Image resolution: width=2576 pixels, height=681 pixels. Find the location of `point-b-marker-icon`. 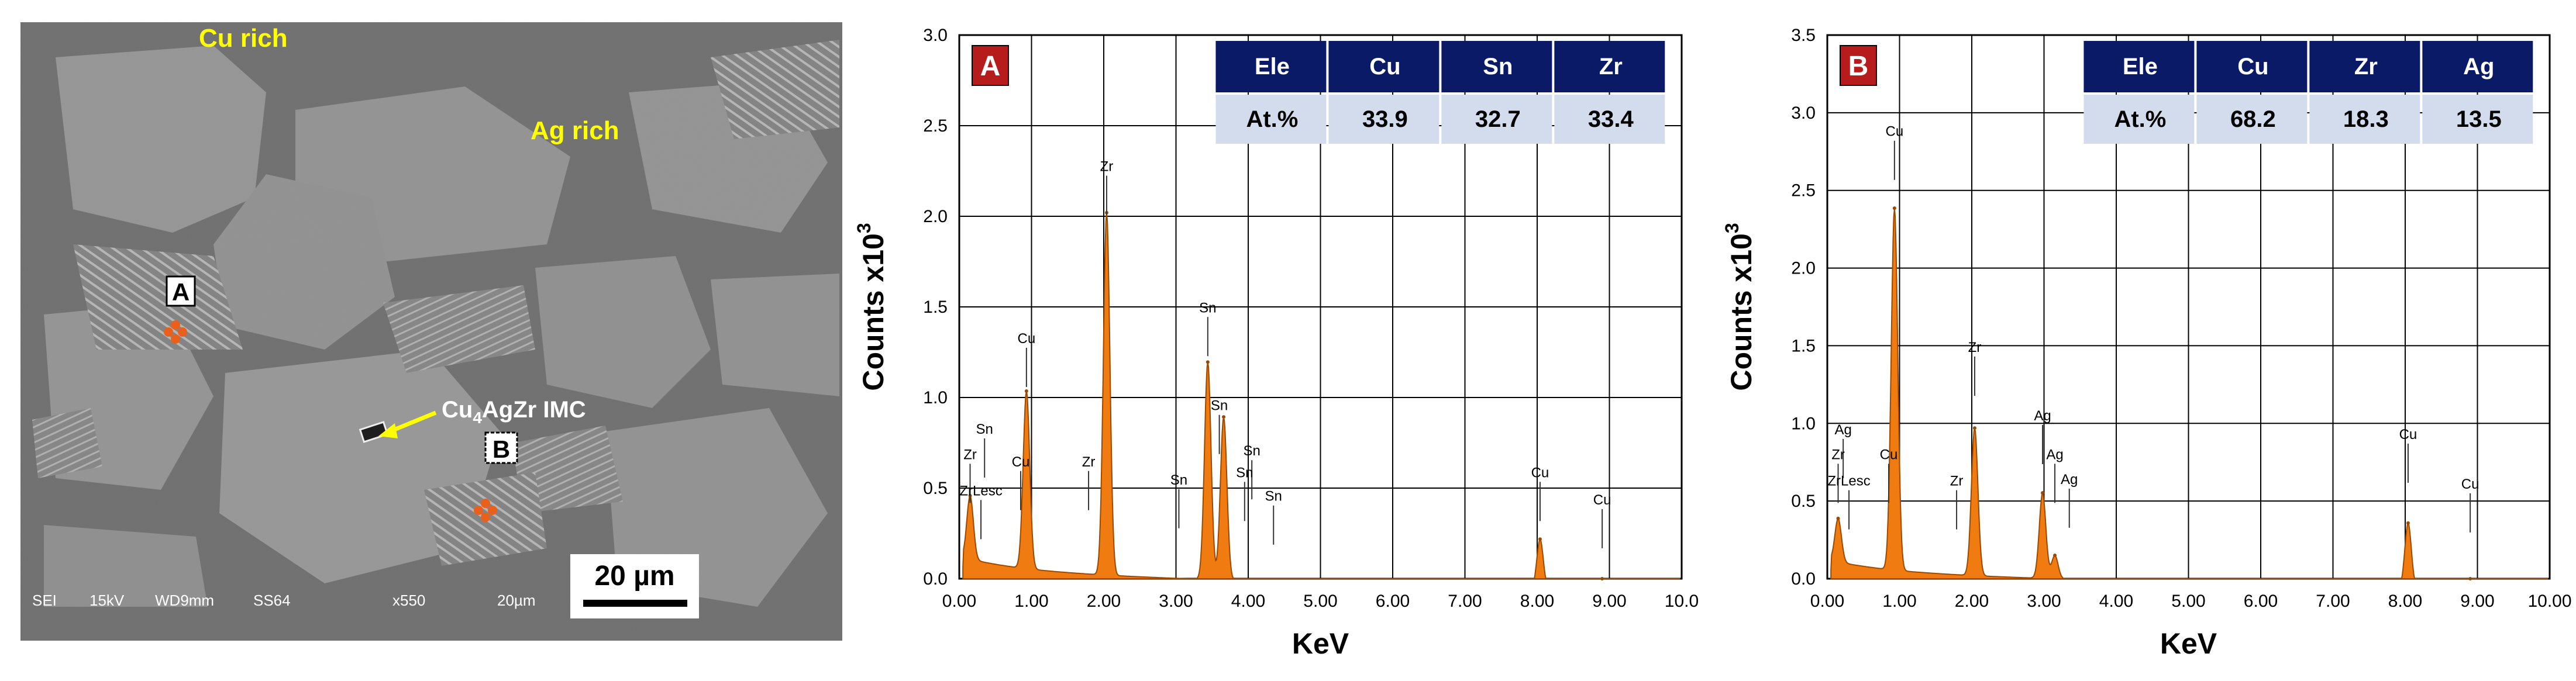

point-b-marker-icon is located at coordinates (485, 510).